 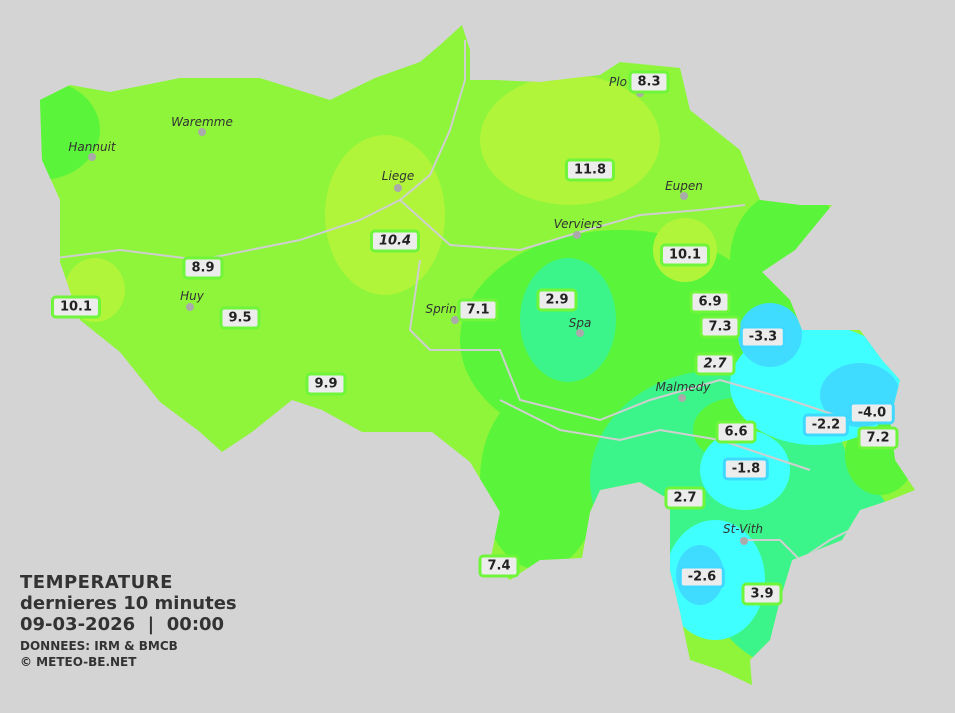 I want to click on station-temperature: -1.8, so click(x=746, y=469).